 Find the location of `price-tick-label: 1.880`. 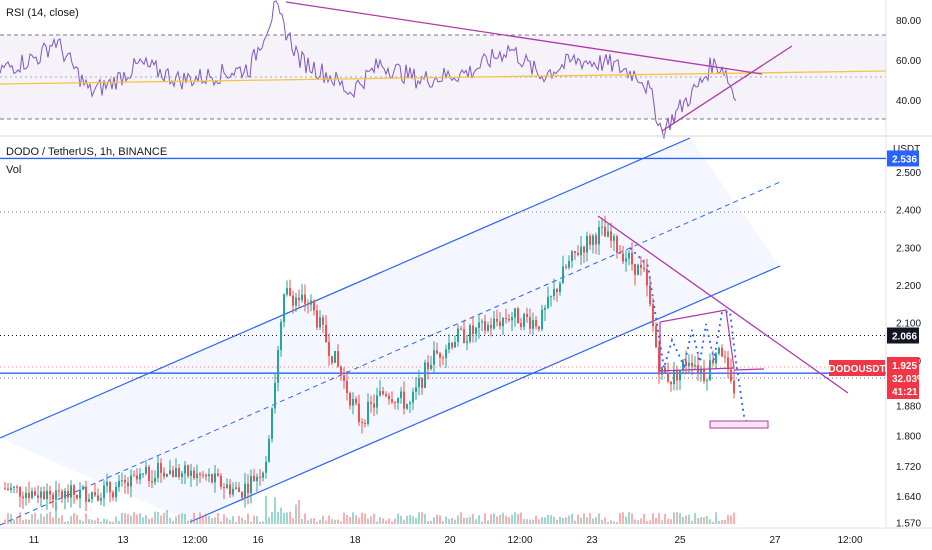

price-tick-label: 1.880 is located at coordinates (908, 407).